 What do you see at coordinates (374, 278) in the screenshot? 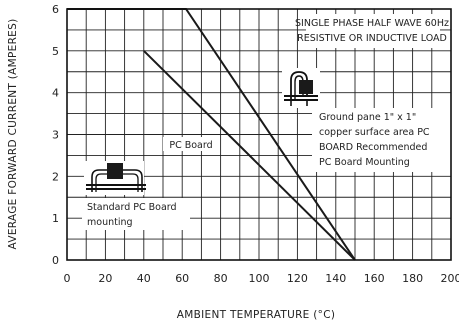
I see `x-tick-label: 160` at bounding box center [374, 278].